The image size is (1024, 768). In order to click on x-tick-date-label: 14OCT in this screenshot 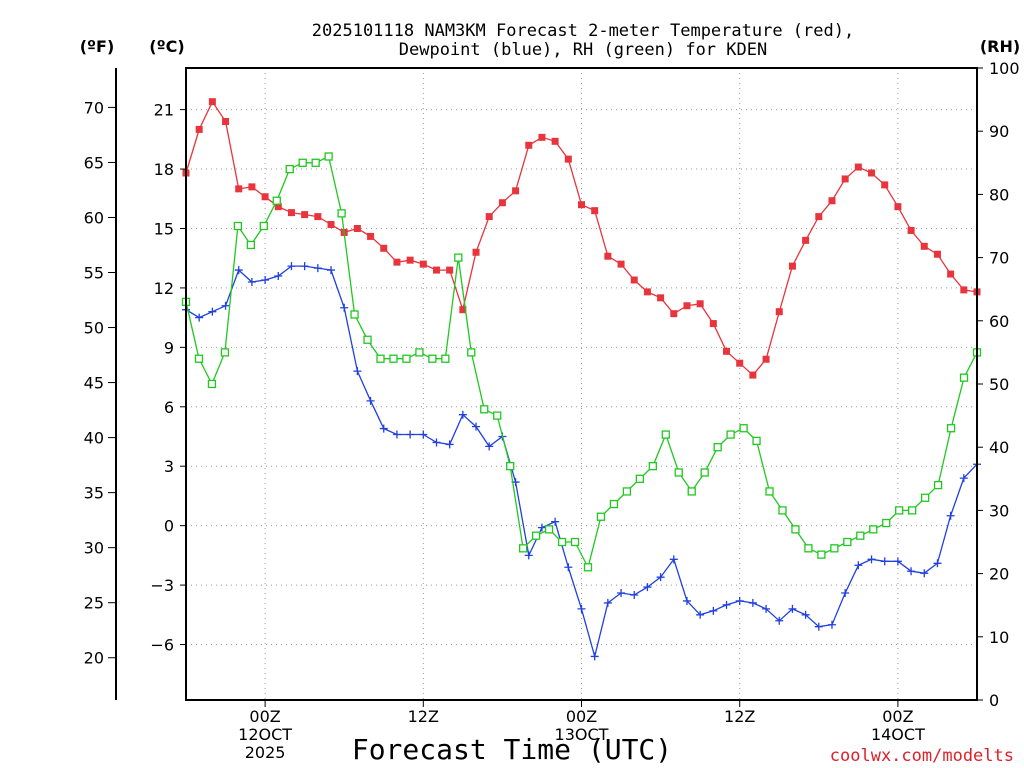, I will do `click(898, 734)`.